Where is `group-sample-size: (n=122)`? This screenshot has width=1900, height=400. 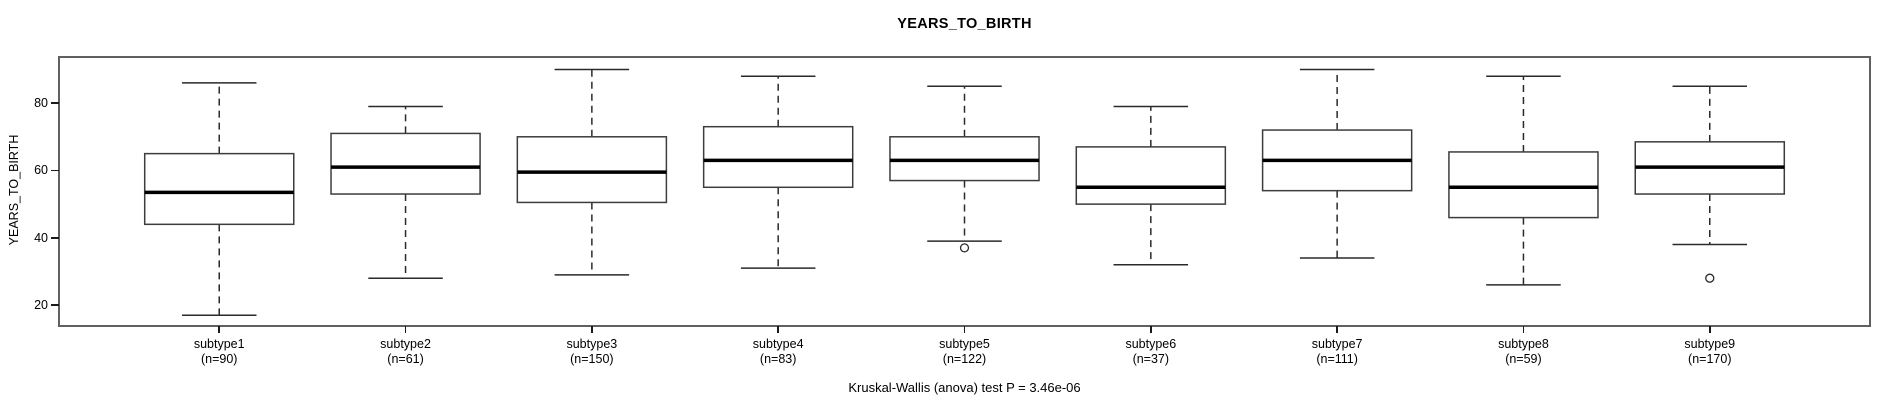
group-sample-size: (n=122) is located at coordinates (964, 359).